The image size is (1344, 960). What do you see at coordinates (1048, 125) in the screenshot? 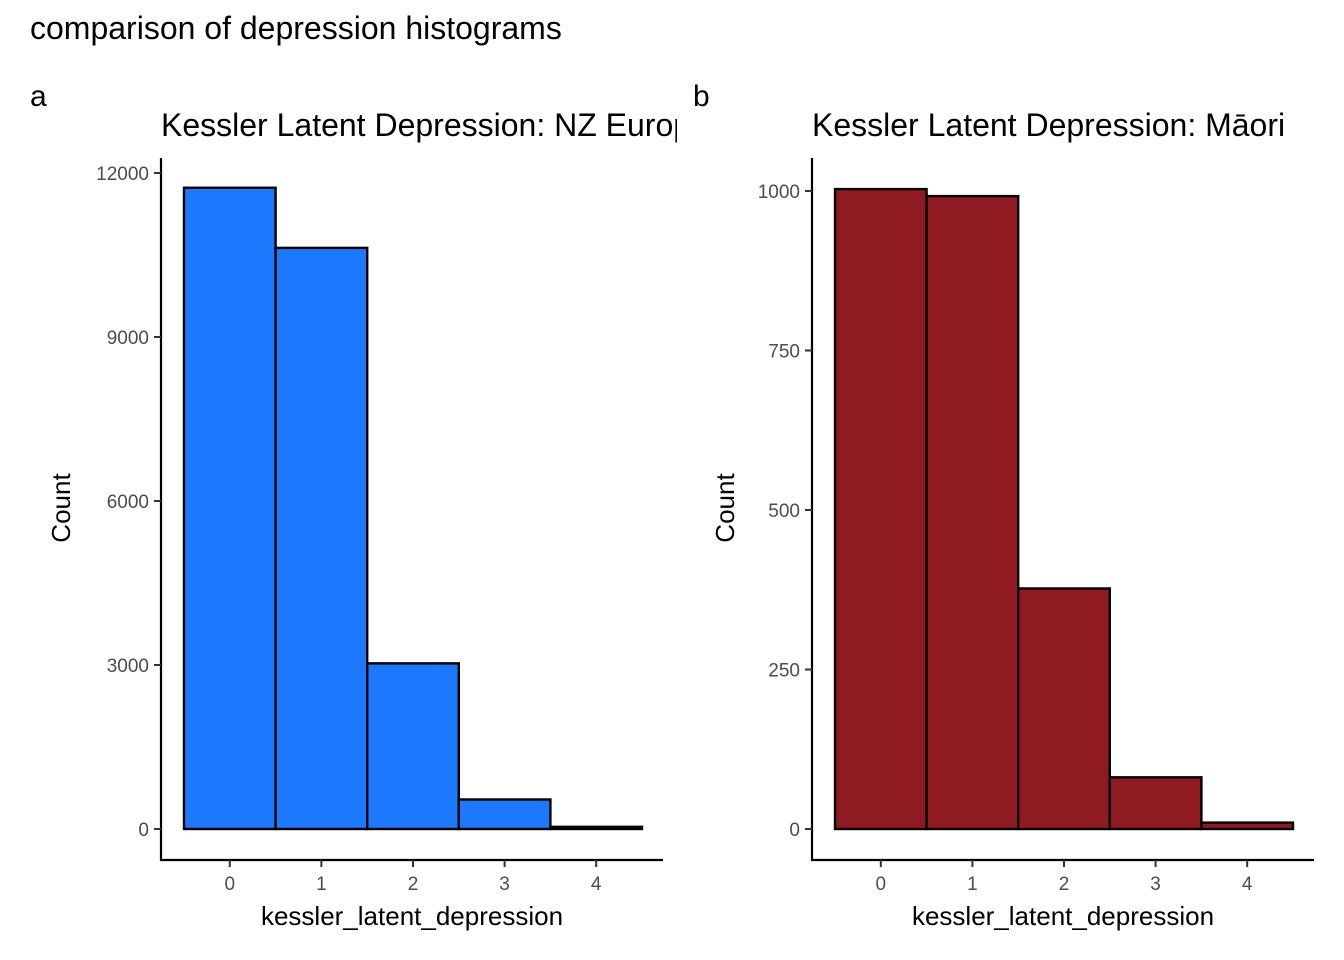
I see `panel-b-title: Kessler Latent Depression: Māori` at bounding box center [1048, 125].